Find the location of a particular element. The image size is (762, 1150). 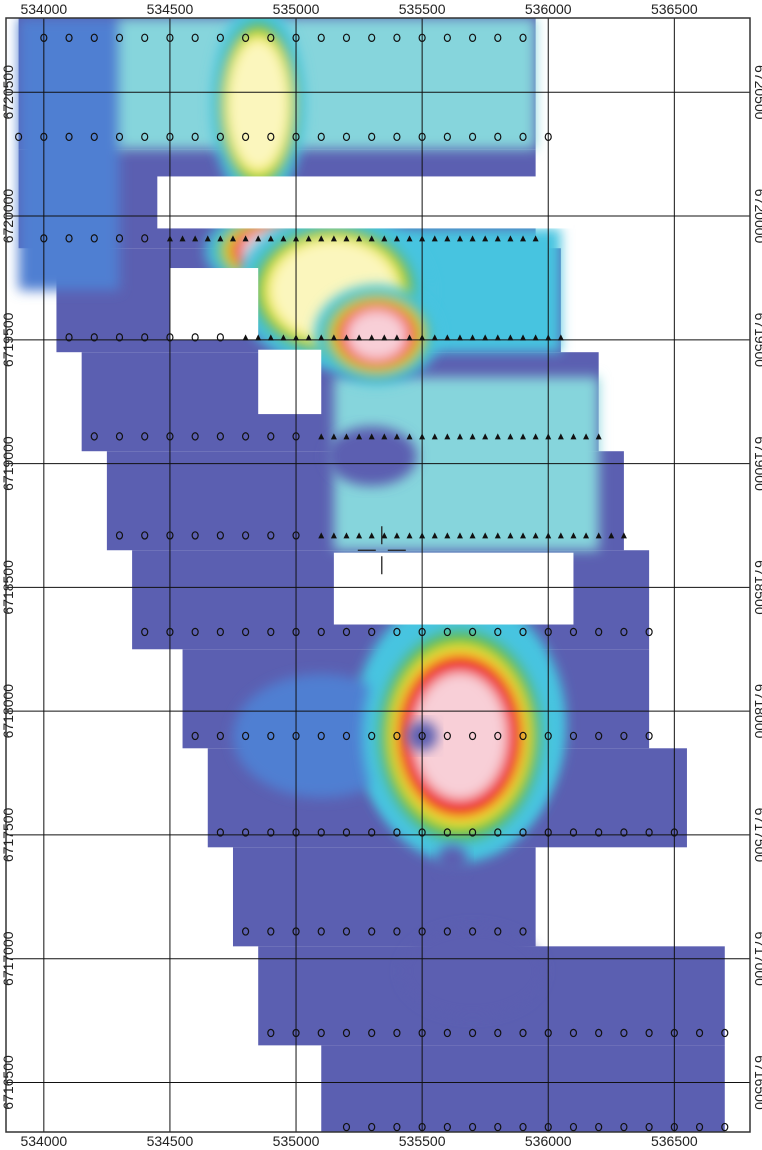

easting-bottom-label: 535000 is located at coordinates (296, 1141).